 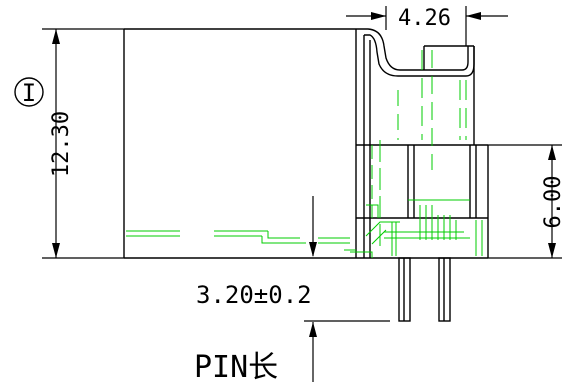 What do you see at coordinates (236, 367) in the screenshot?
I see `pin-length-label: PIN长` at bounding box center [236, 367].